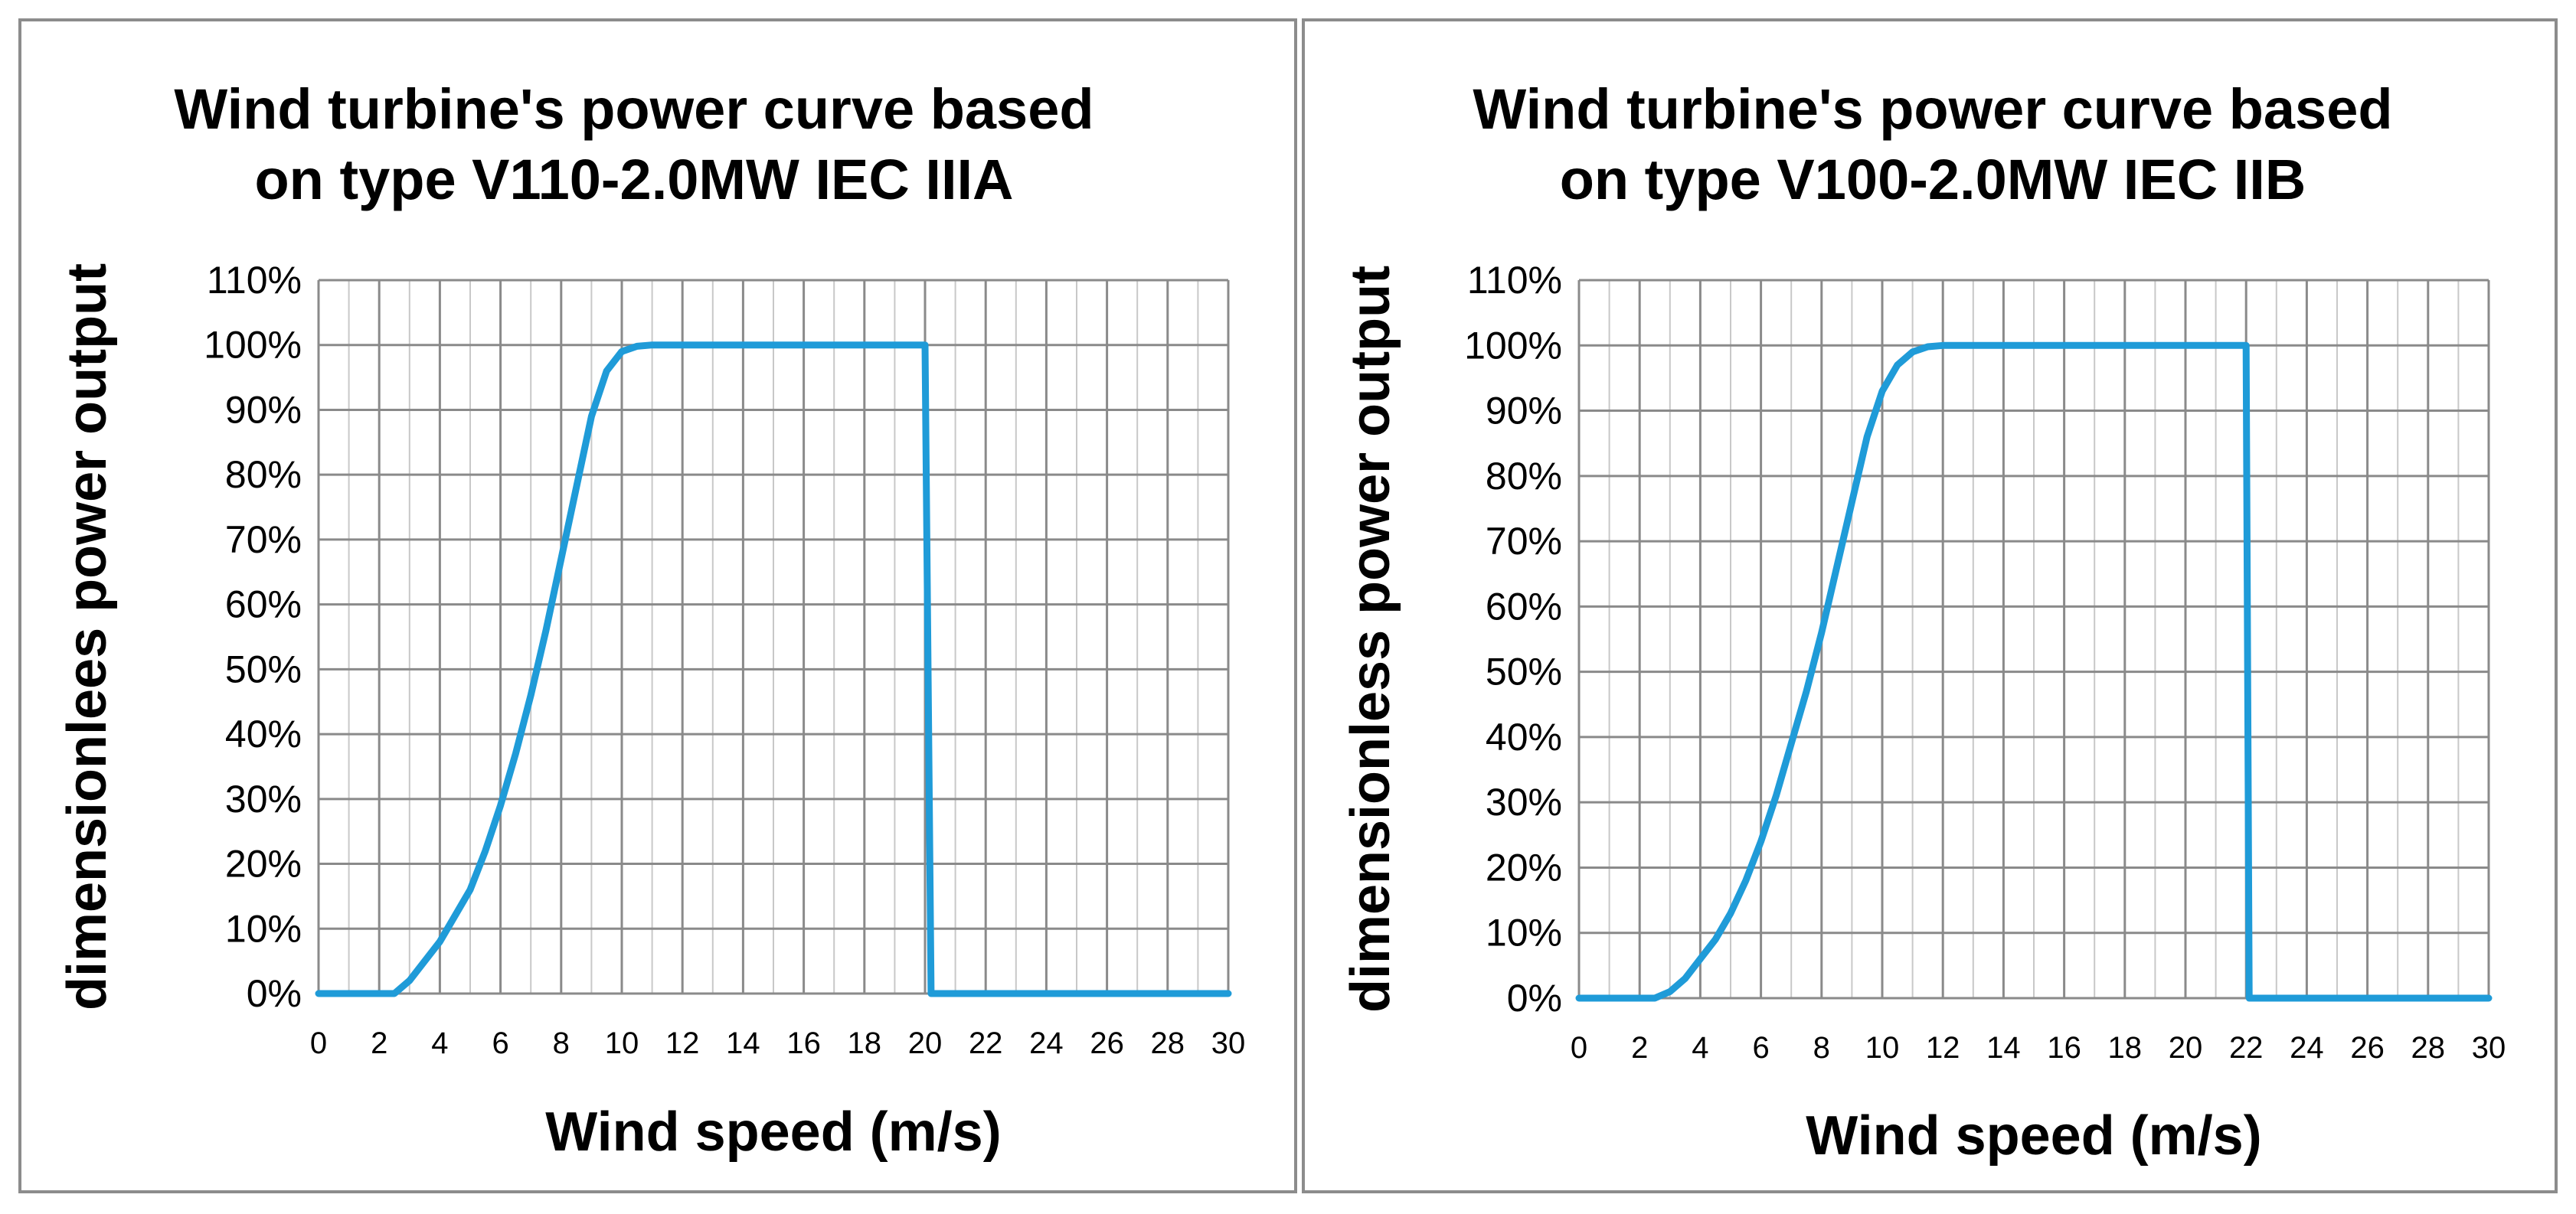  I want to click on y-axis-label: dimensionlees power output, so click(87, 637).